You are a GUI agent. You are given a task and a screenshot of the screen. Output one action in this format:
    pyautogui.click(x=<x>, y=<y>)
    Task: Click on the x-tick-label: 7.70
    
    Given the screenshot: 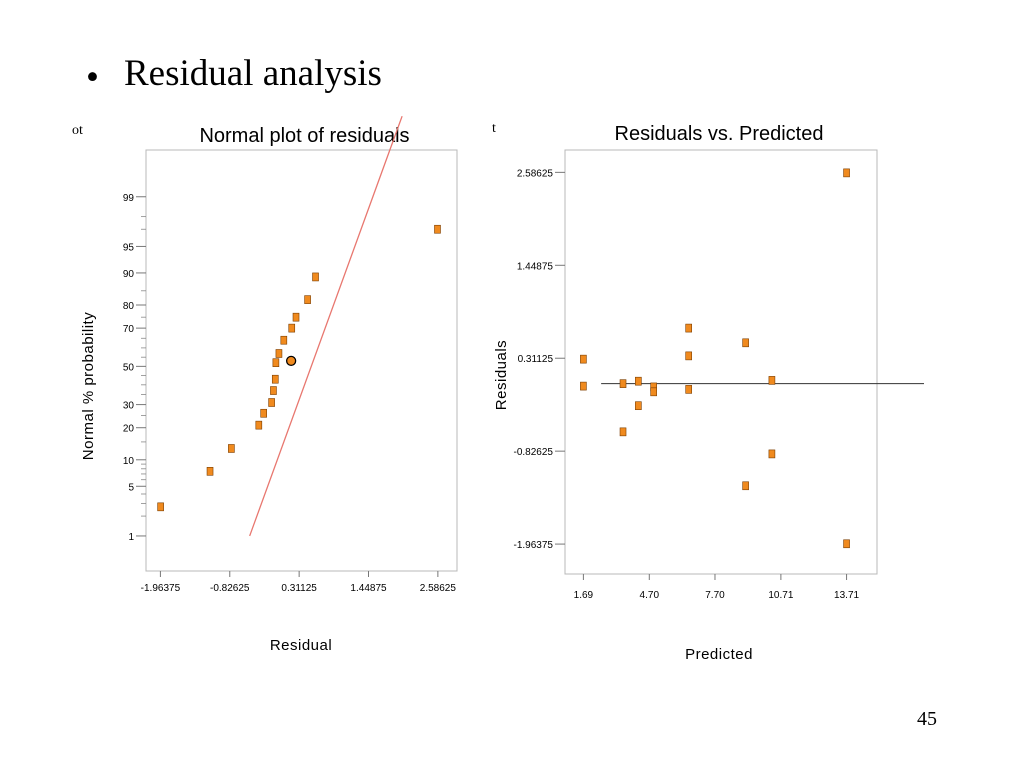 What is the action you would take?
    pyautogui.click(x=715, y=595)
    